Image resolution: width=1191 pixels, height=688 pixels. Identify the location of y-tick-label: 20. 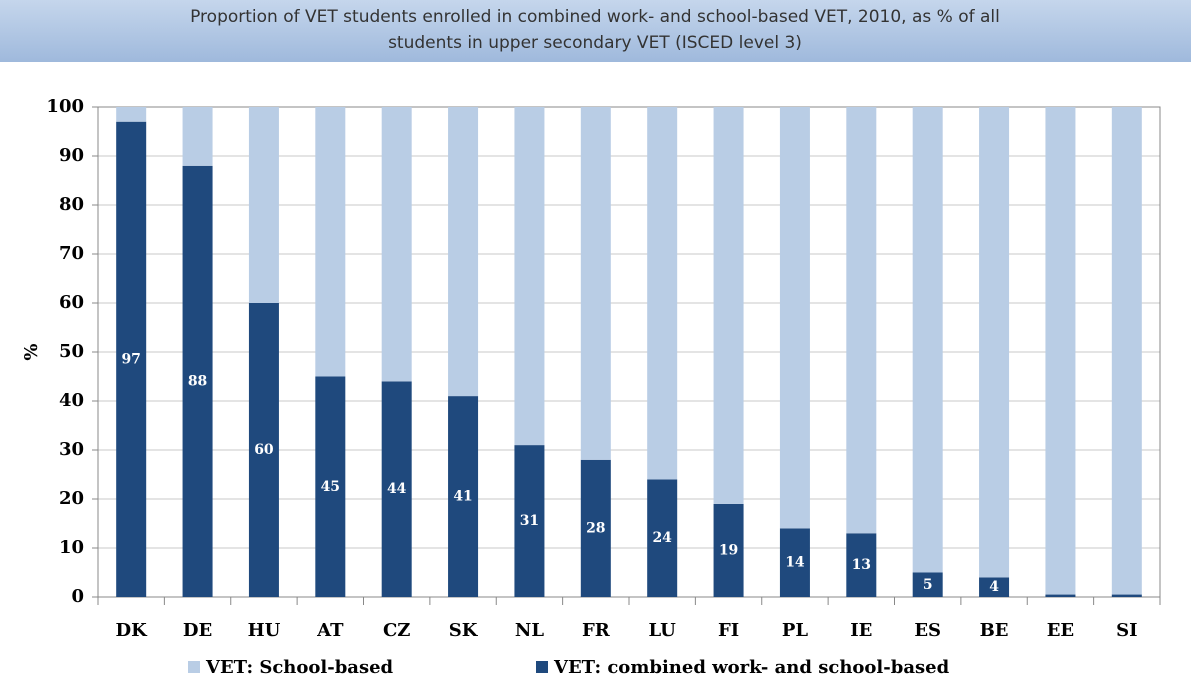
(71, 498).